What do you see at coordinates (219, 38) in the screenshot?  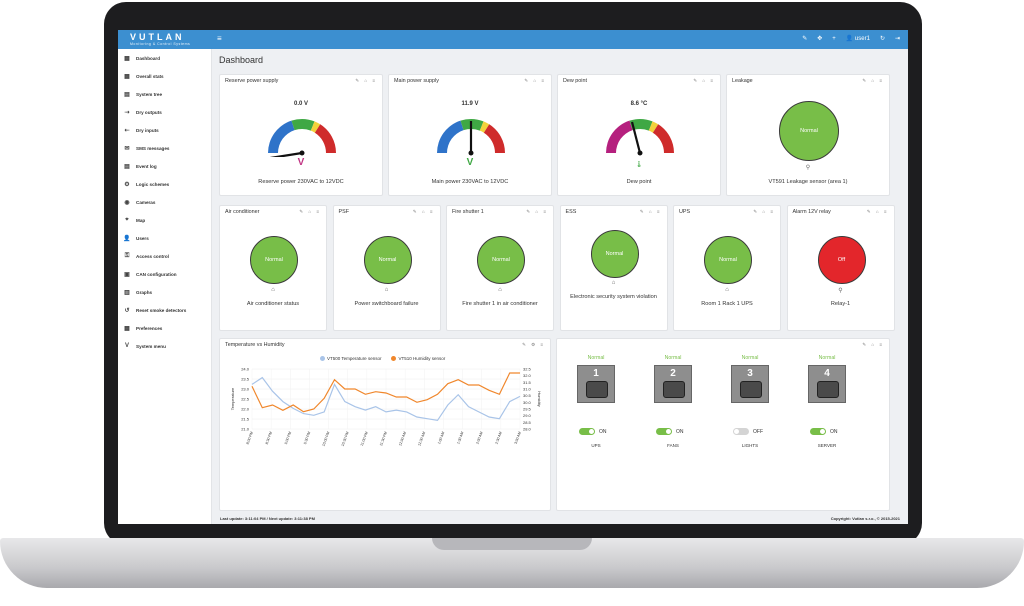 I see `menu-icon: ≡` at bounding box center [219, 38].